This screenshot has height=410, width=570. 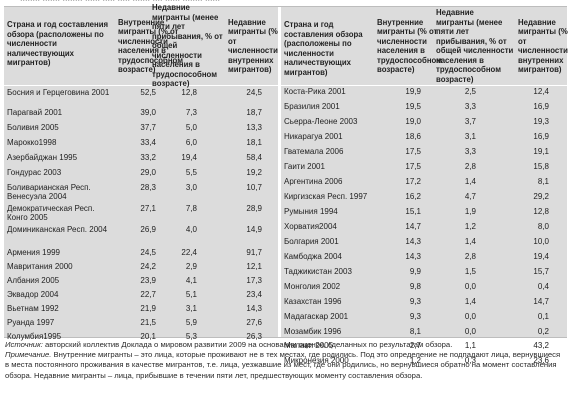 I want to click on recent-share-cell: 23,4, so click(x=254, y=294).